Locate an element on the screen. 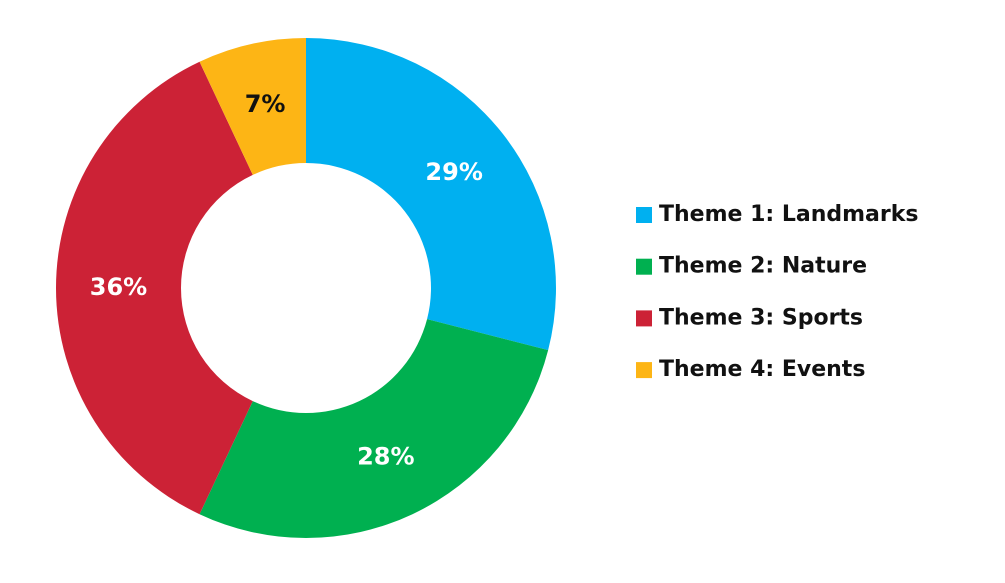 Image resolution: width=1005 pixels, height=583 pixels. value-label: 29% is located at coordinates (453, 172).